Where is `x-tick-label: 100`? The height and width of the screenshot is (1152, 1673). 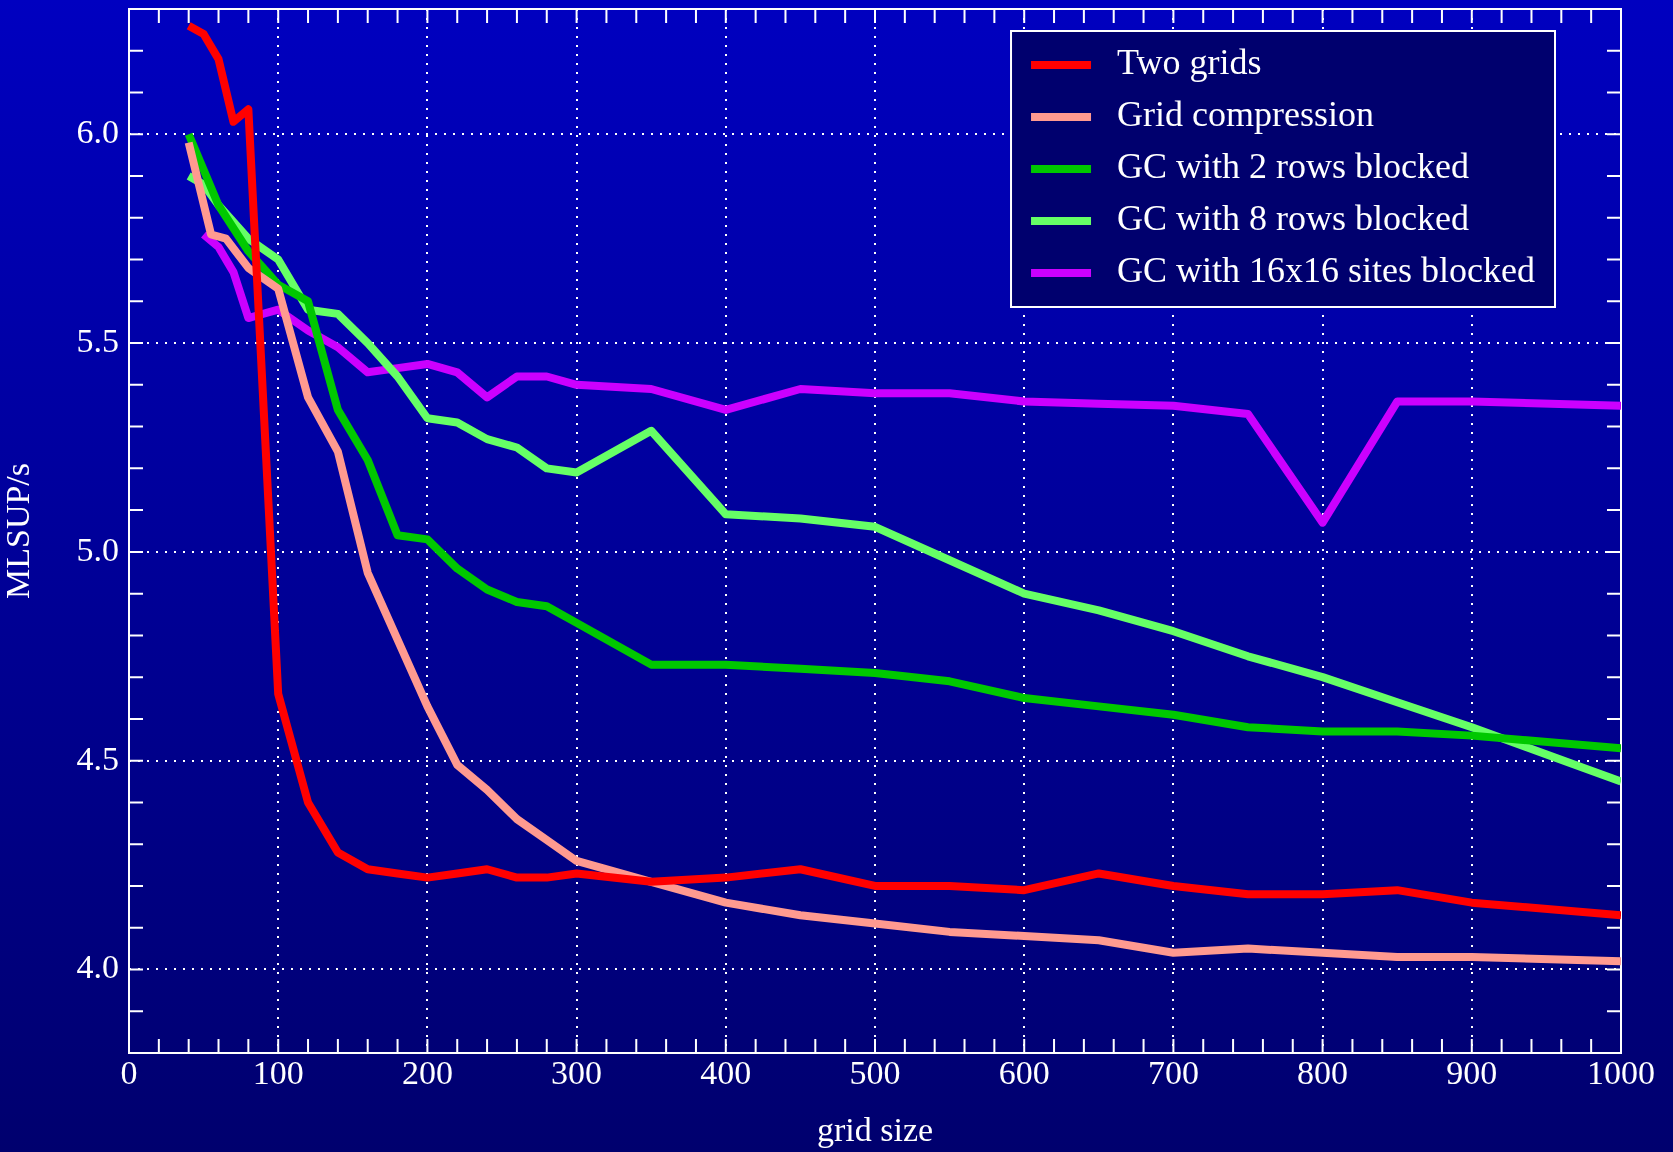
x-tick-label: 100 is located at coordinates (278, 1073).